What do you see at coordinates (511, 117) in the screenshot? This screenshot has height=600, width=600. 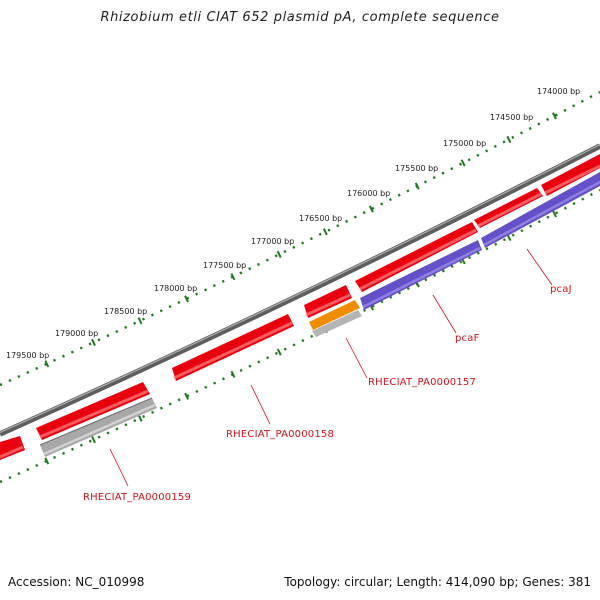 I see `scale-tick-label: 174500 bp` at bounding box center [511, 117].